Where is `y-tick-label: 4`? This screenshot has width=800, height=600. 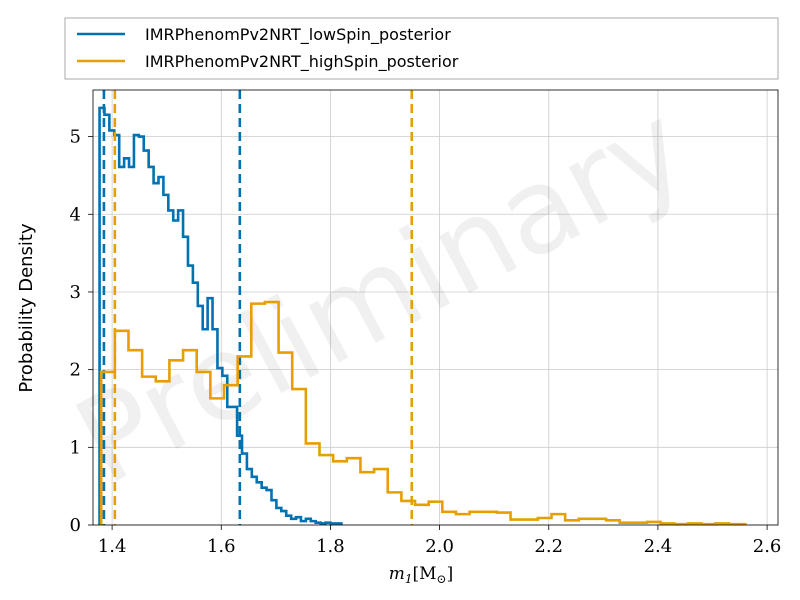 y-tick-label: 4 is located at coordinates (75, 214).